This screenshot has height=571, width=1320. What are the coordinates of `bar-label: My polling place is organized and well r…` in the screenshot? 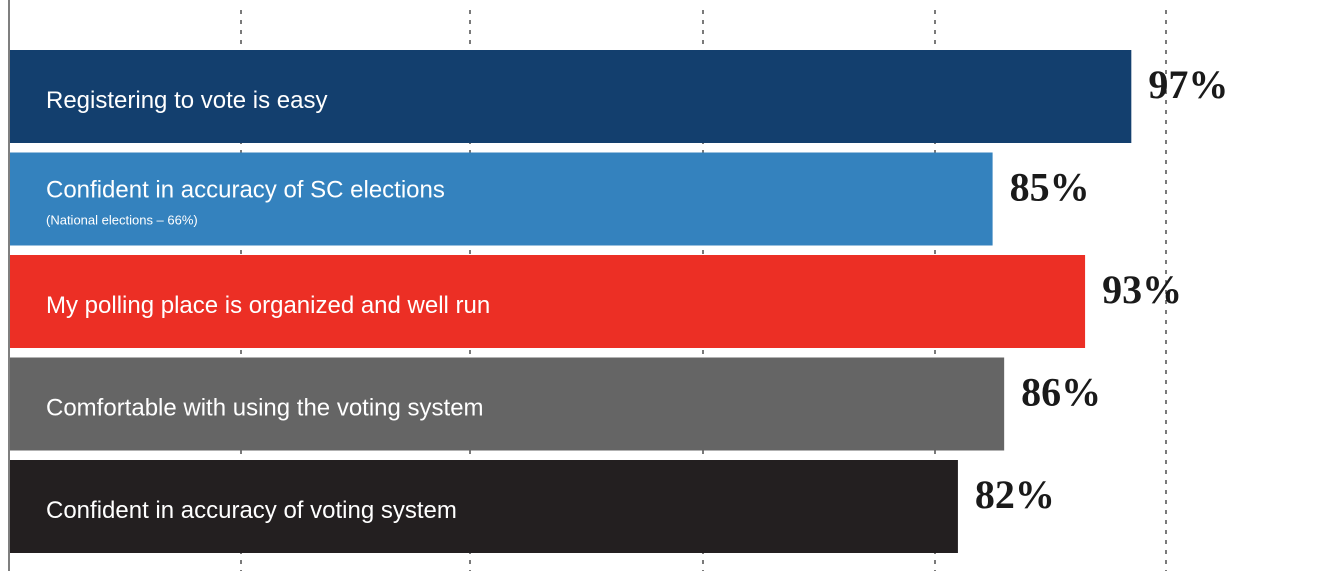 It's located at (268, 305).